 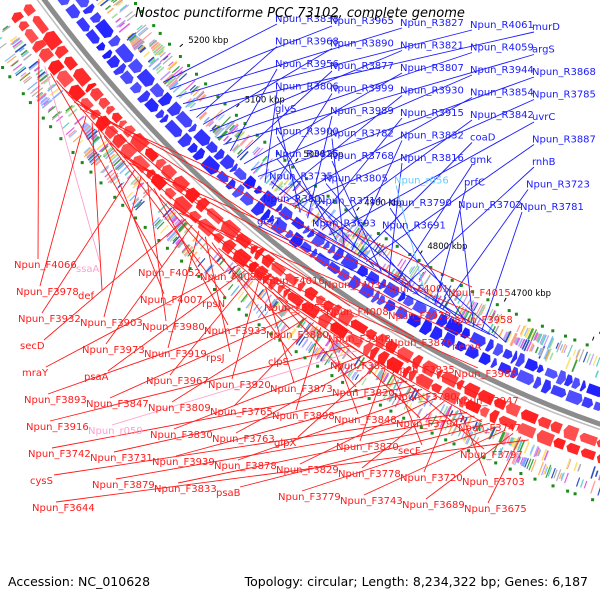 What do you see at coordinates (481, 160) in the screenshot?
I see `forward-gene-label: gmk` at bounding box center [481, 160].